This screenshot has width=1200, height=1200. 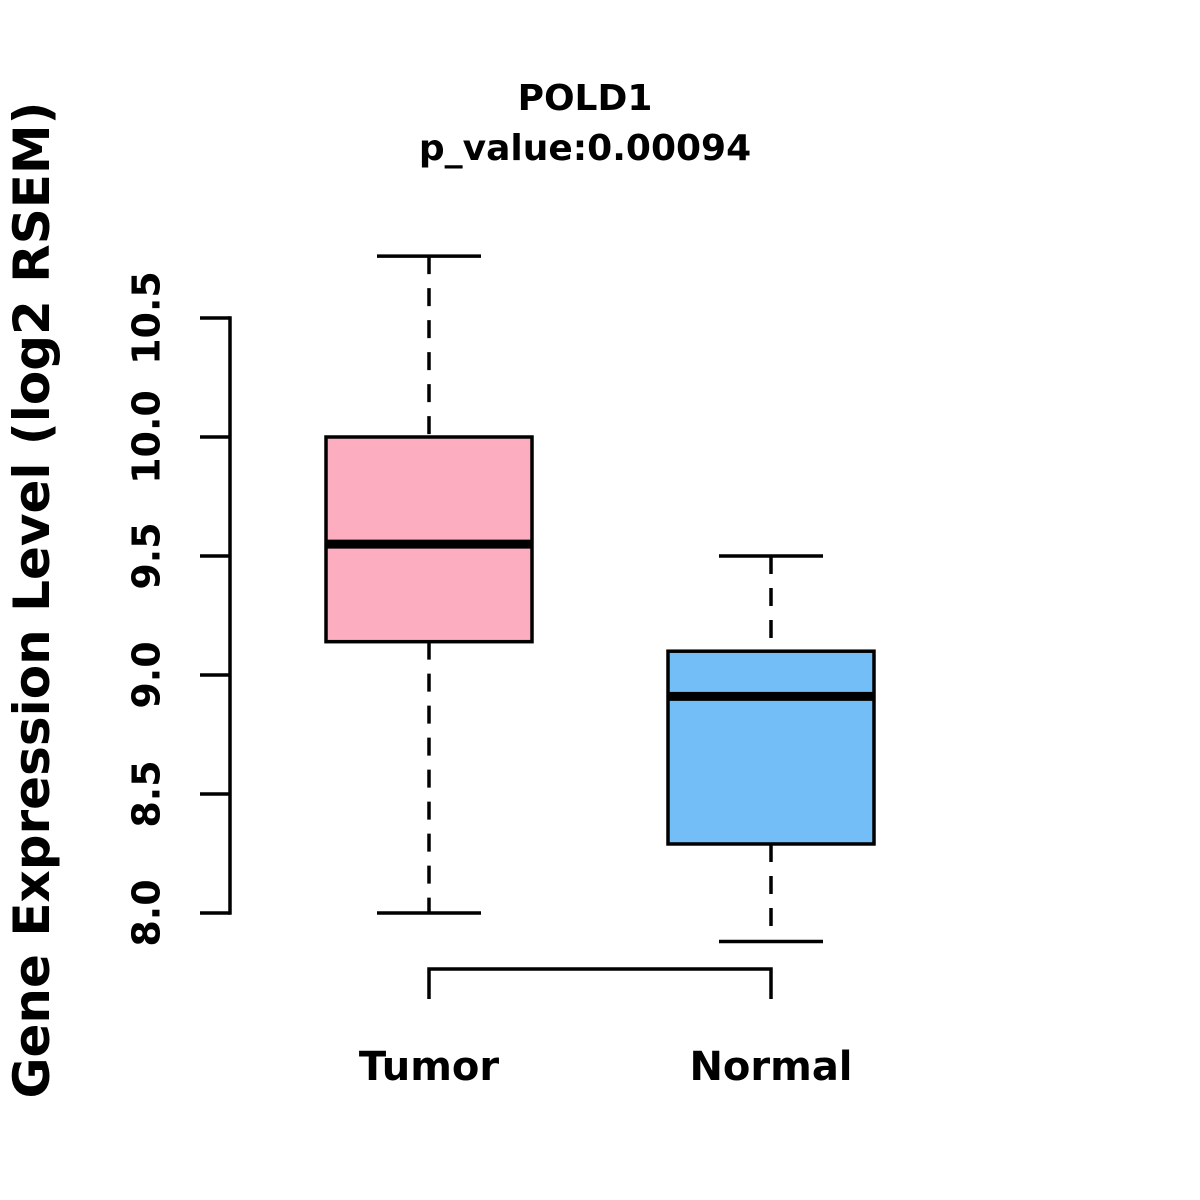 I want to click on normal-boxplot, so click(x=771, y=749).